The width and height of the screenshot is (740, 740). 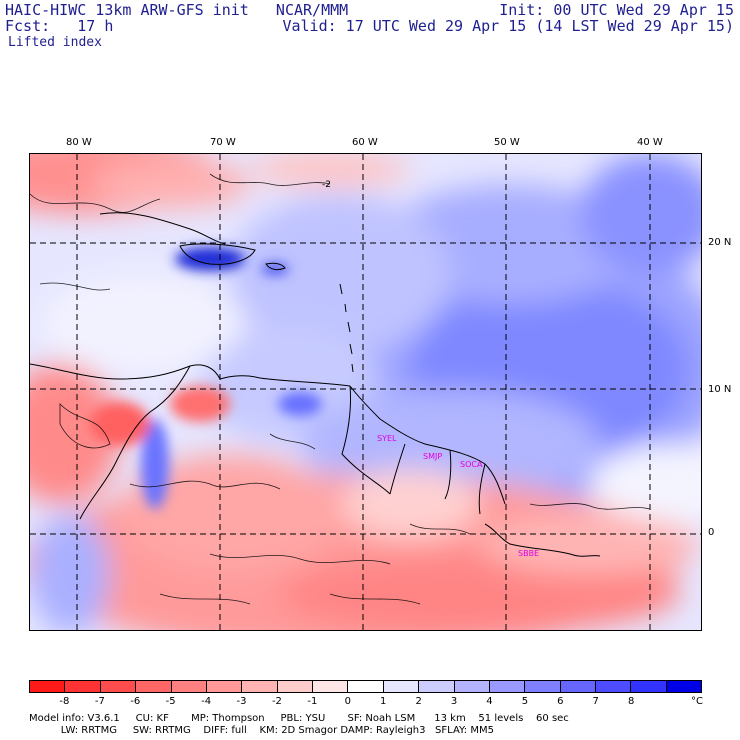 I want to click on lon-label-40w: 40 W, so click(x=650, y=142).